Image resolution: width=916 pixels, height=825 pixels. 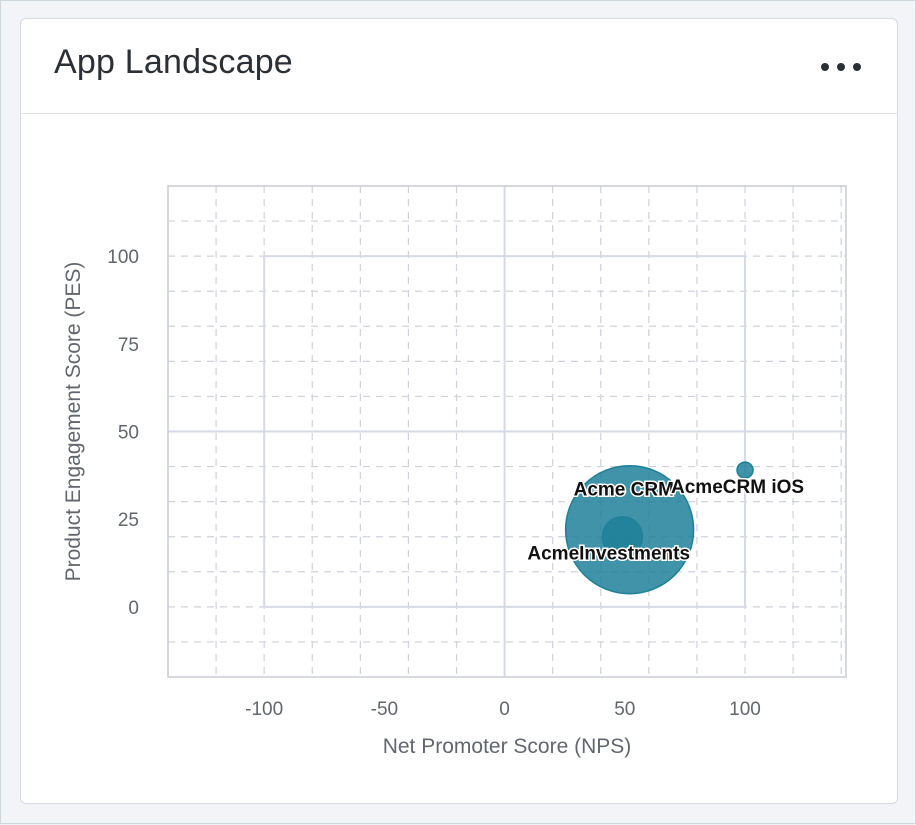 I want to click on point-label: Acme CRM, so click(x=624, y=490).